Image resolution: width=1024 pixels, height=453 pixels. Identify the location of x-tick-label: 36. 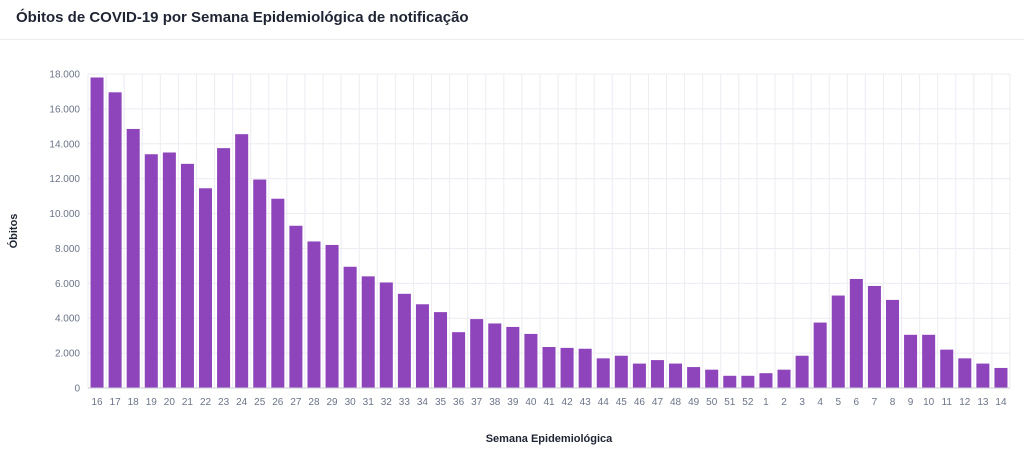
(459, 402).